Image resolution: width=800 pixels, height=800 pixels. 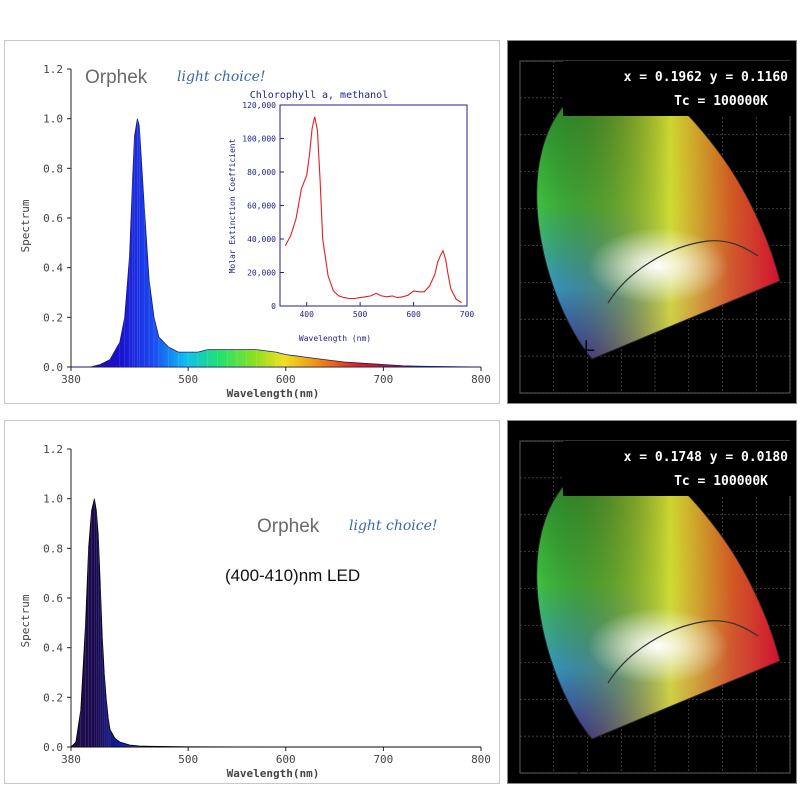 What do you see at coordinates (259, 139) in the screenshot?
I see `inset-y-tick-label: 100,000` at bounding box center [259, 139].